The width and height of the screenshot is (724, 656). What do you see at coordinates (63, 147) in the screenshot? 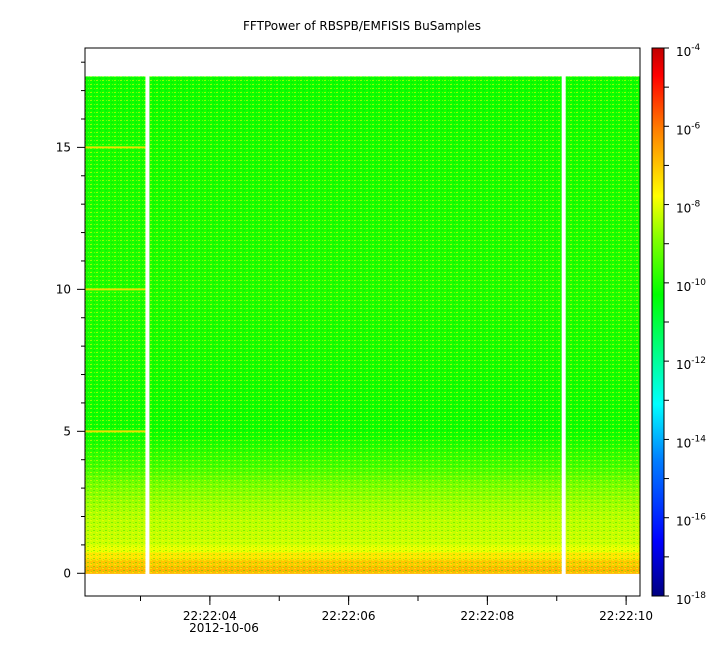
I see `y-tick-label: 15` at bounding box center [63, 147].